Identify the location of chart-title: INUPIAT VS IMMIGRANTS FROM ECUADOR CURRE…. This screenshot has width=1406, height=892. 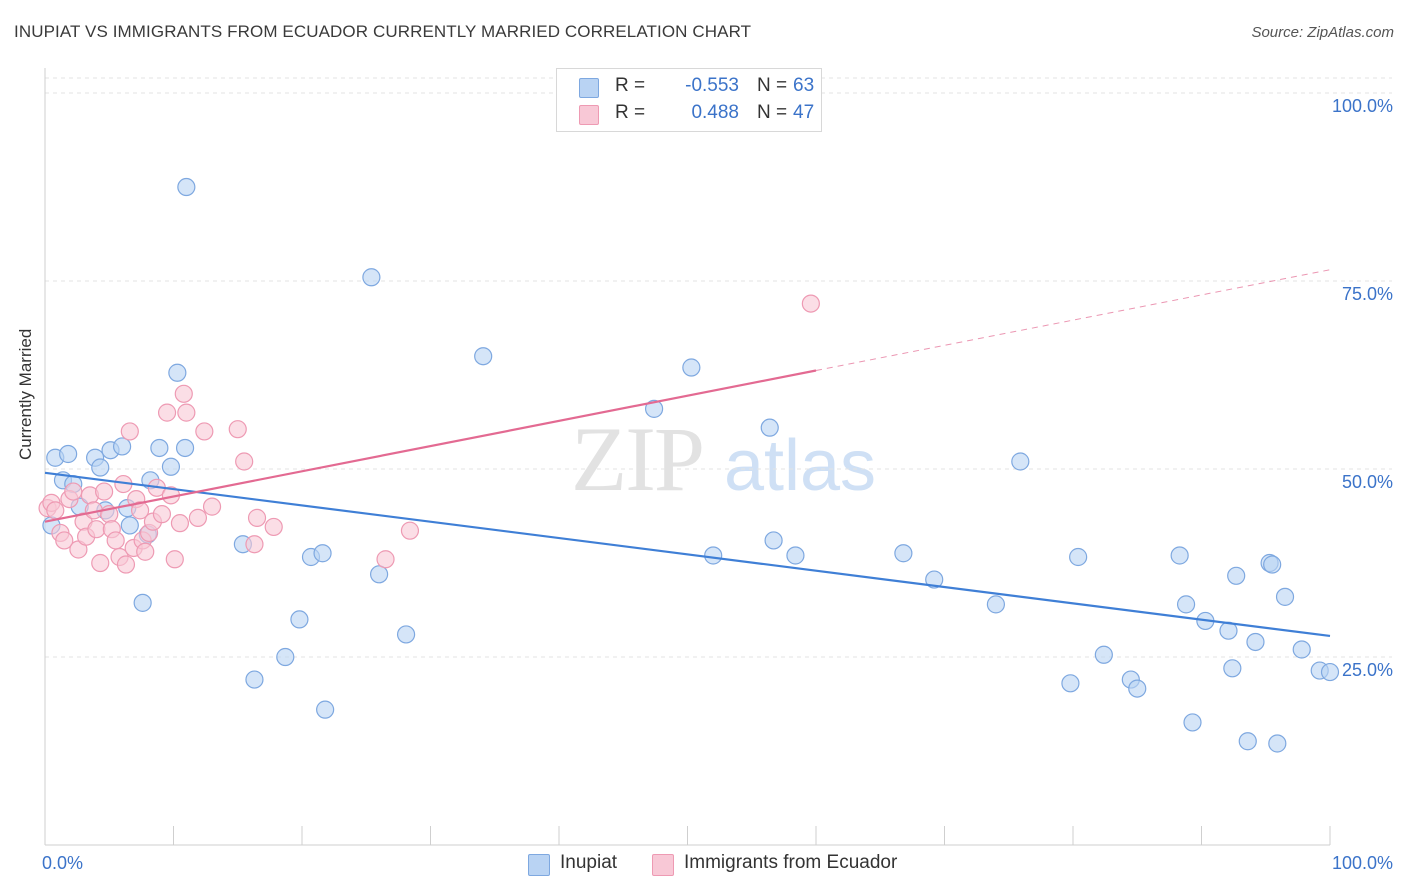
(383, 31).